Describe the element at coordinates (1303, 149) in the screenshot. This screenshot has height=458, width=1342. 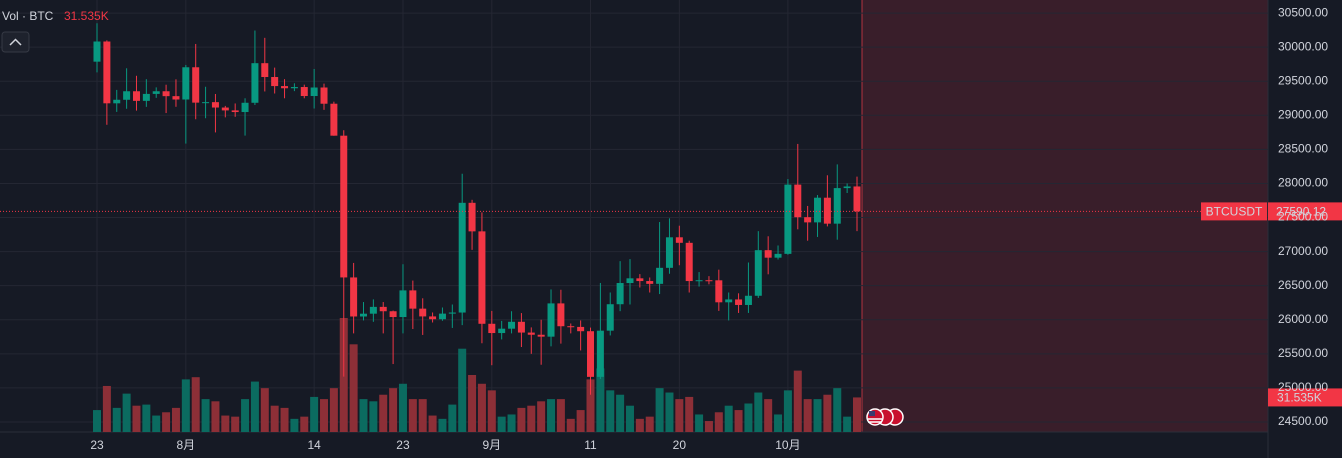
I see `y-tick-label: 28500.00` at that location.